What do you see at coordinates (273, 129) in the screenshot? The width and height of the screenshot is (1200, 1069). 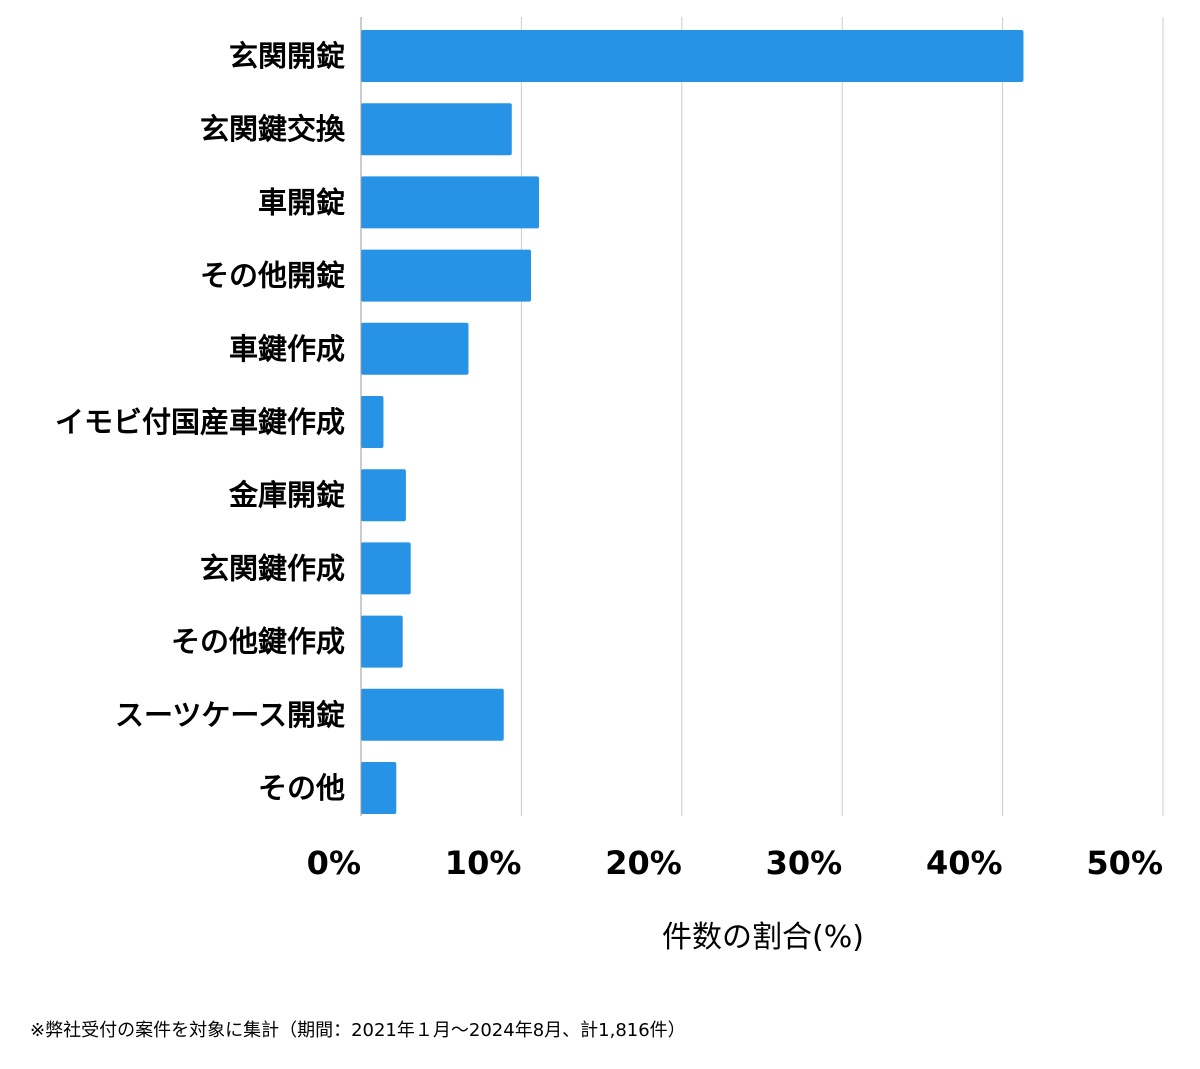 I see `category-label: 玄関鍵交換` at bounding box center [273, 129].